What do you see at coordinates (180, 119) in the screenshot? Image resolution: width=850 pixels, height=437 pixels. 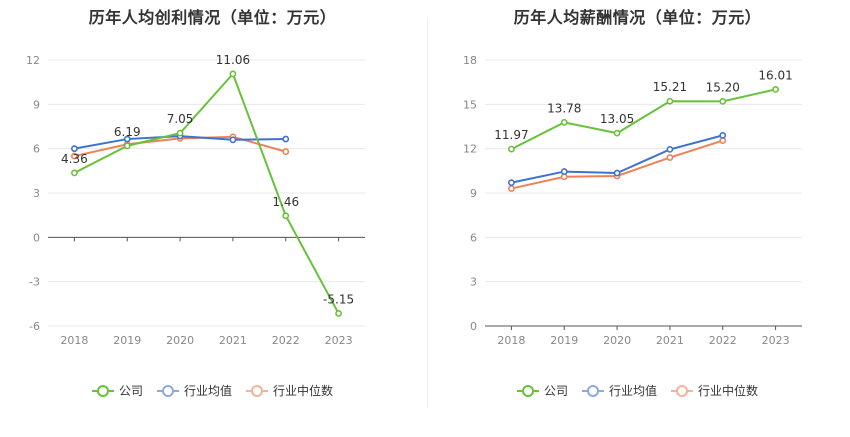 I see `data-label: 7.05` at bounding box center [180, 119].